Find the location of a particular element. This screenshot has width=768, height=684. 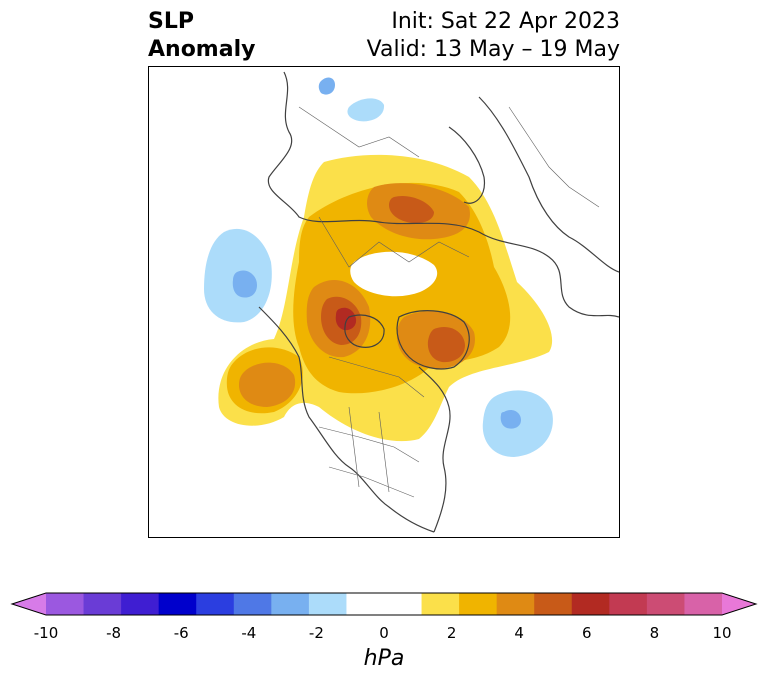

anomaly-contour-neg2-atlantic is located at coordinates (510, 419).